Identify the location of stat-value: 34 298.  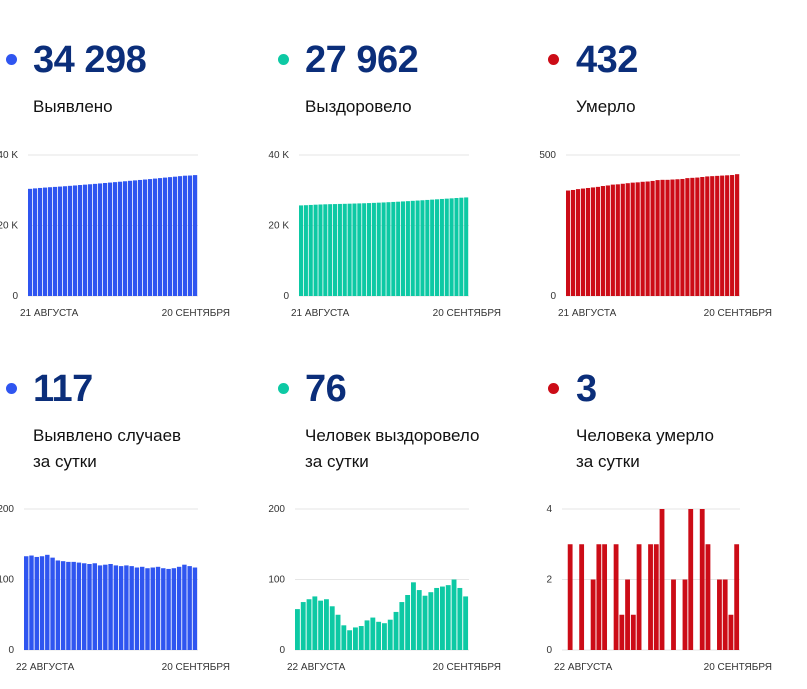
(90, 60).